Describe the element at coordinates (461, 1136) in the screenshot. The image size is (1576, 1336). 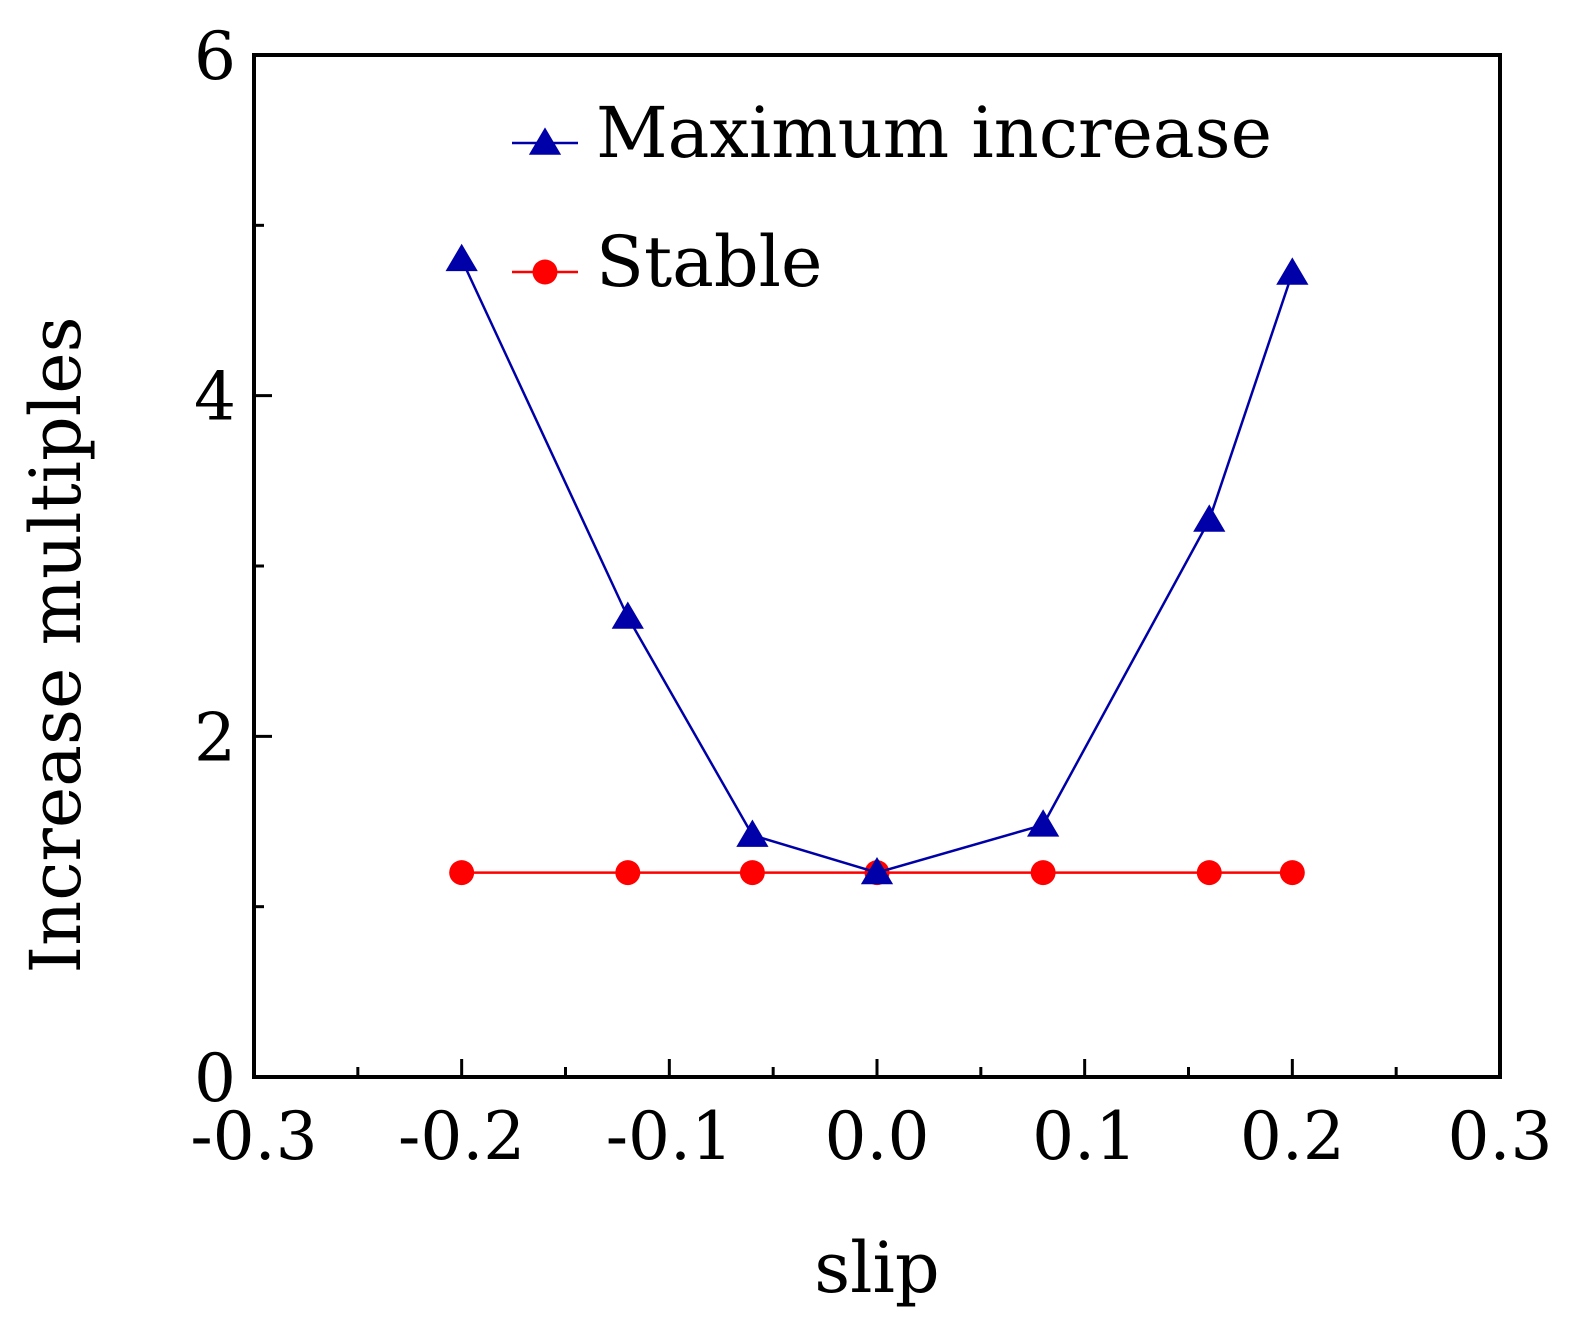
I see `x-tick-label: -0.2` at that location.